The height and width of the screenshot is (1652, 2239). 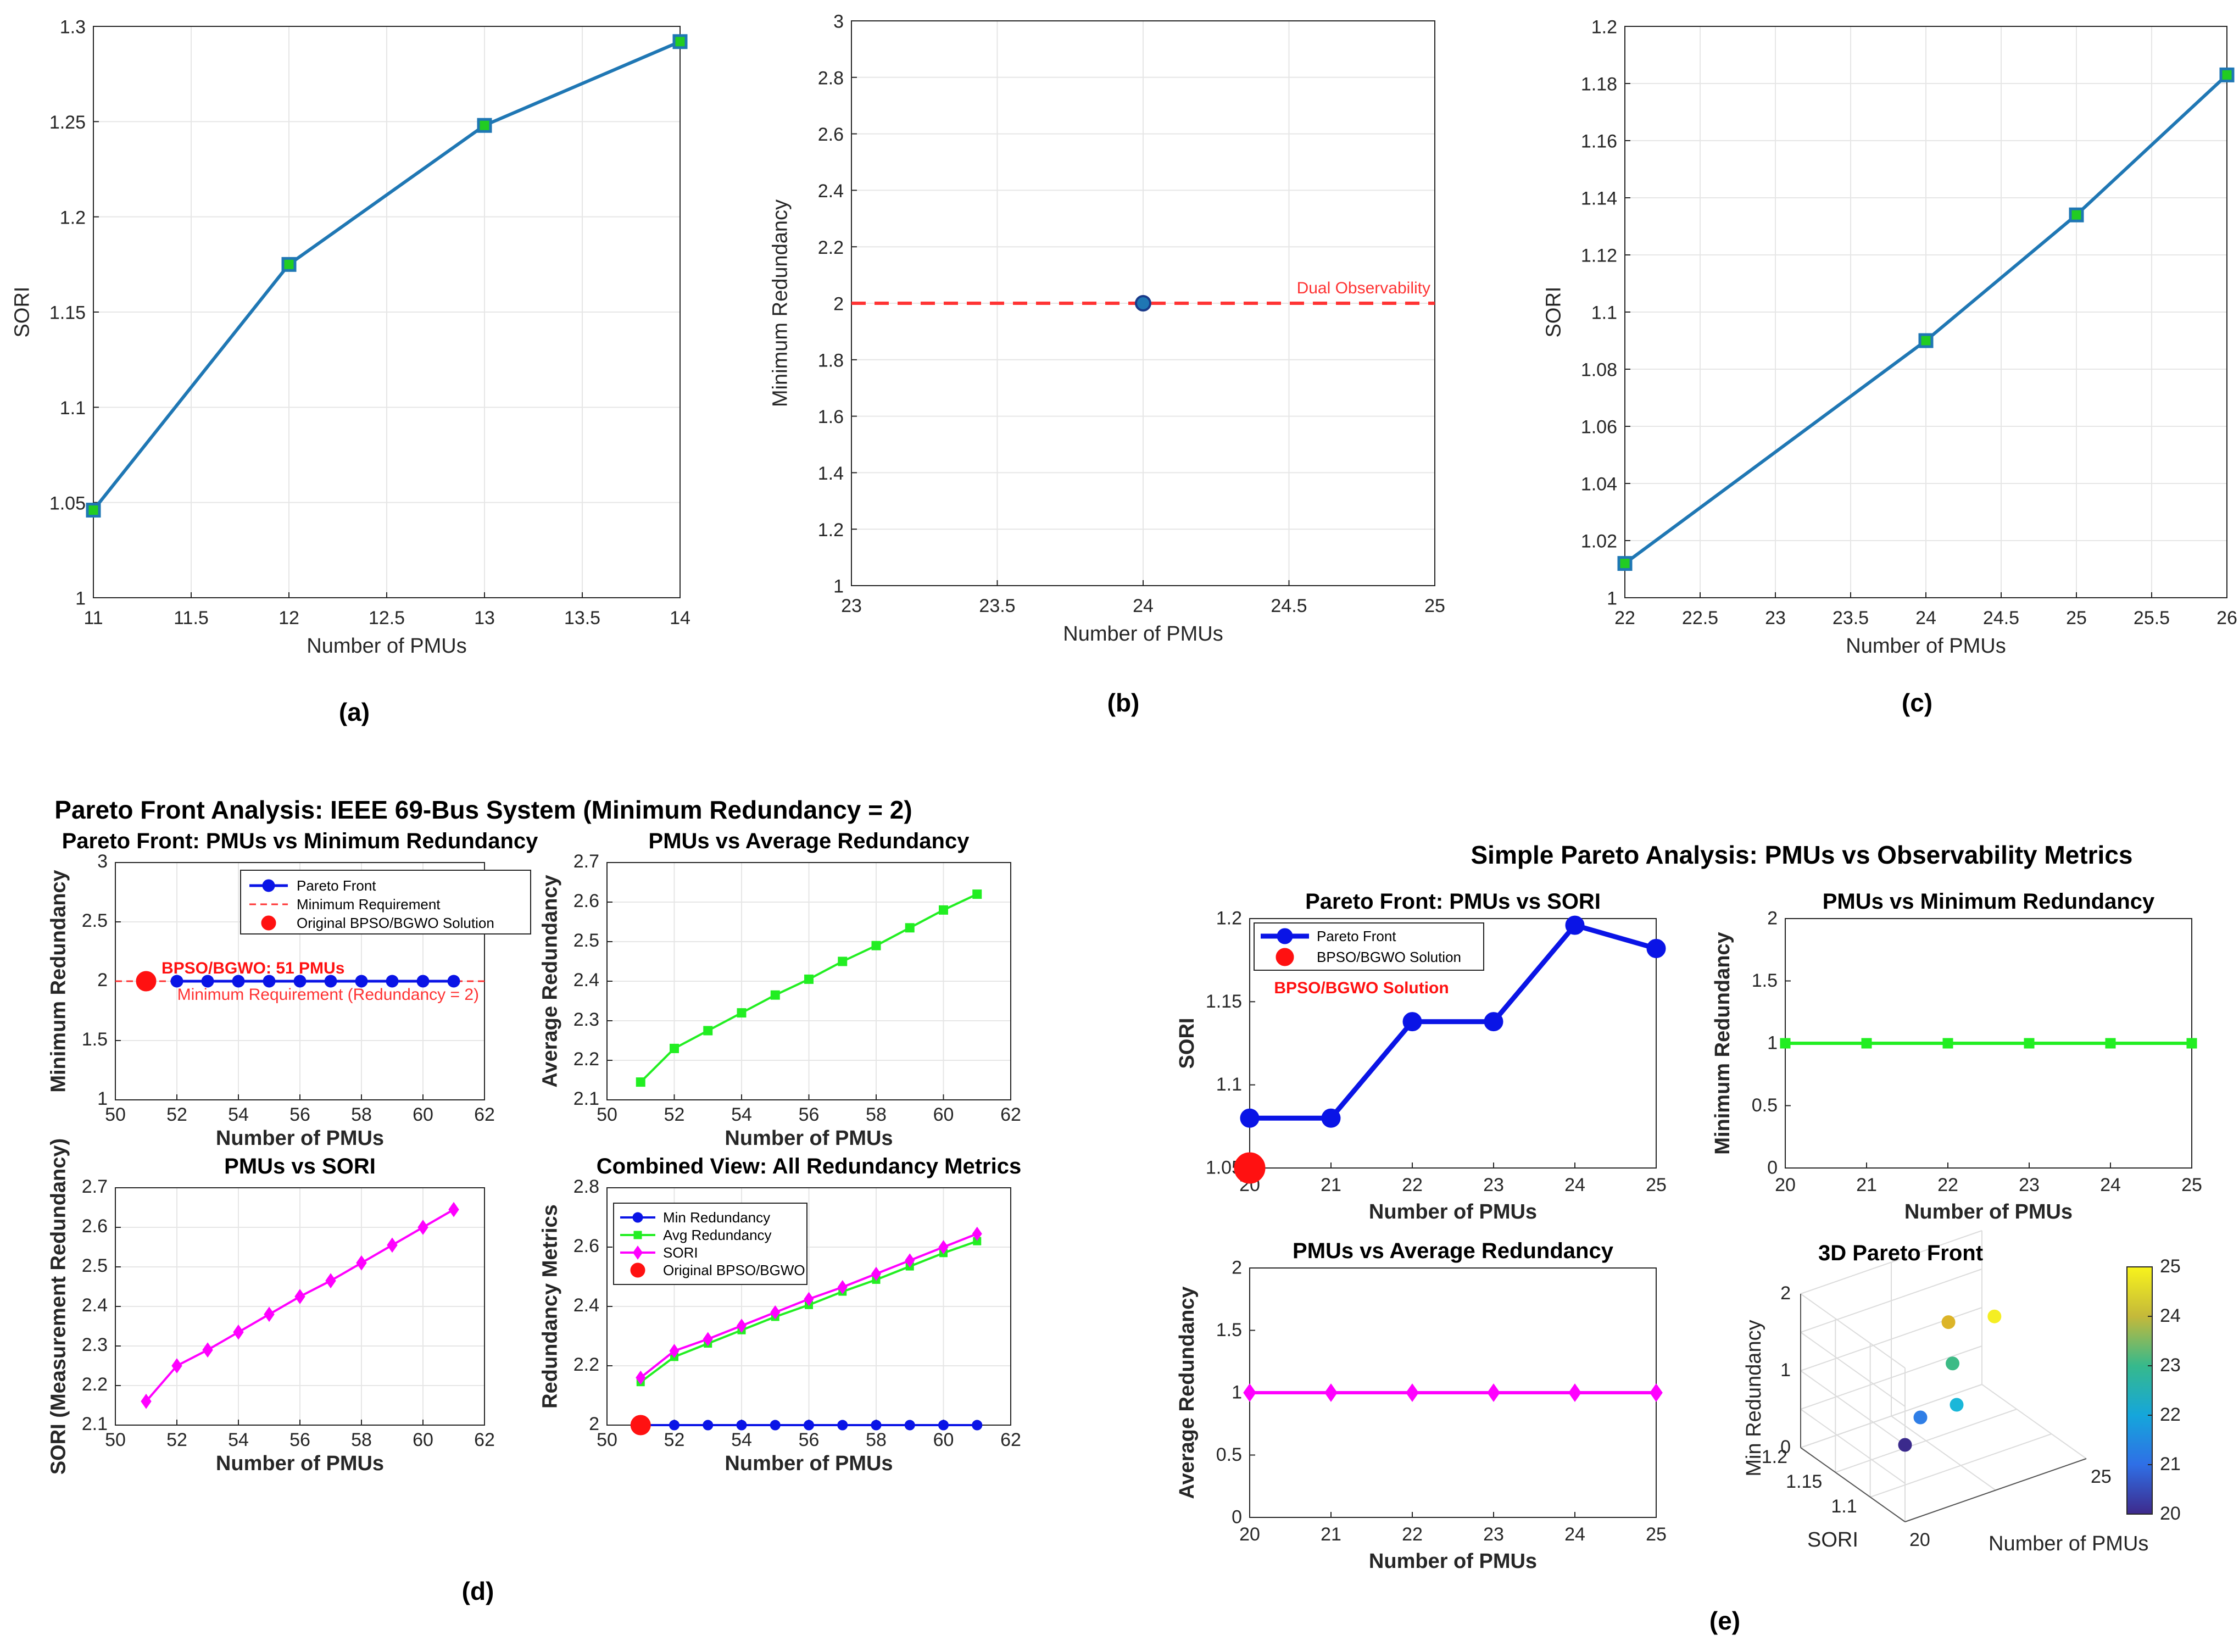 What do you see at coordinates (395, 923) in the screenshot?
I see `legend-label: Original BPSO/BGWO Solution` at bounding box center [395, 923].